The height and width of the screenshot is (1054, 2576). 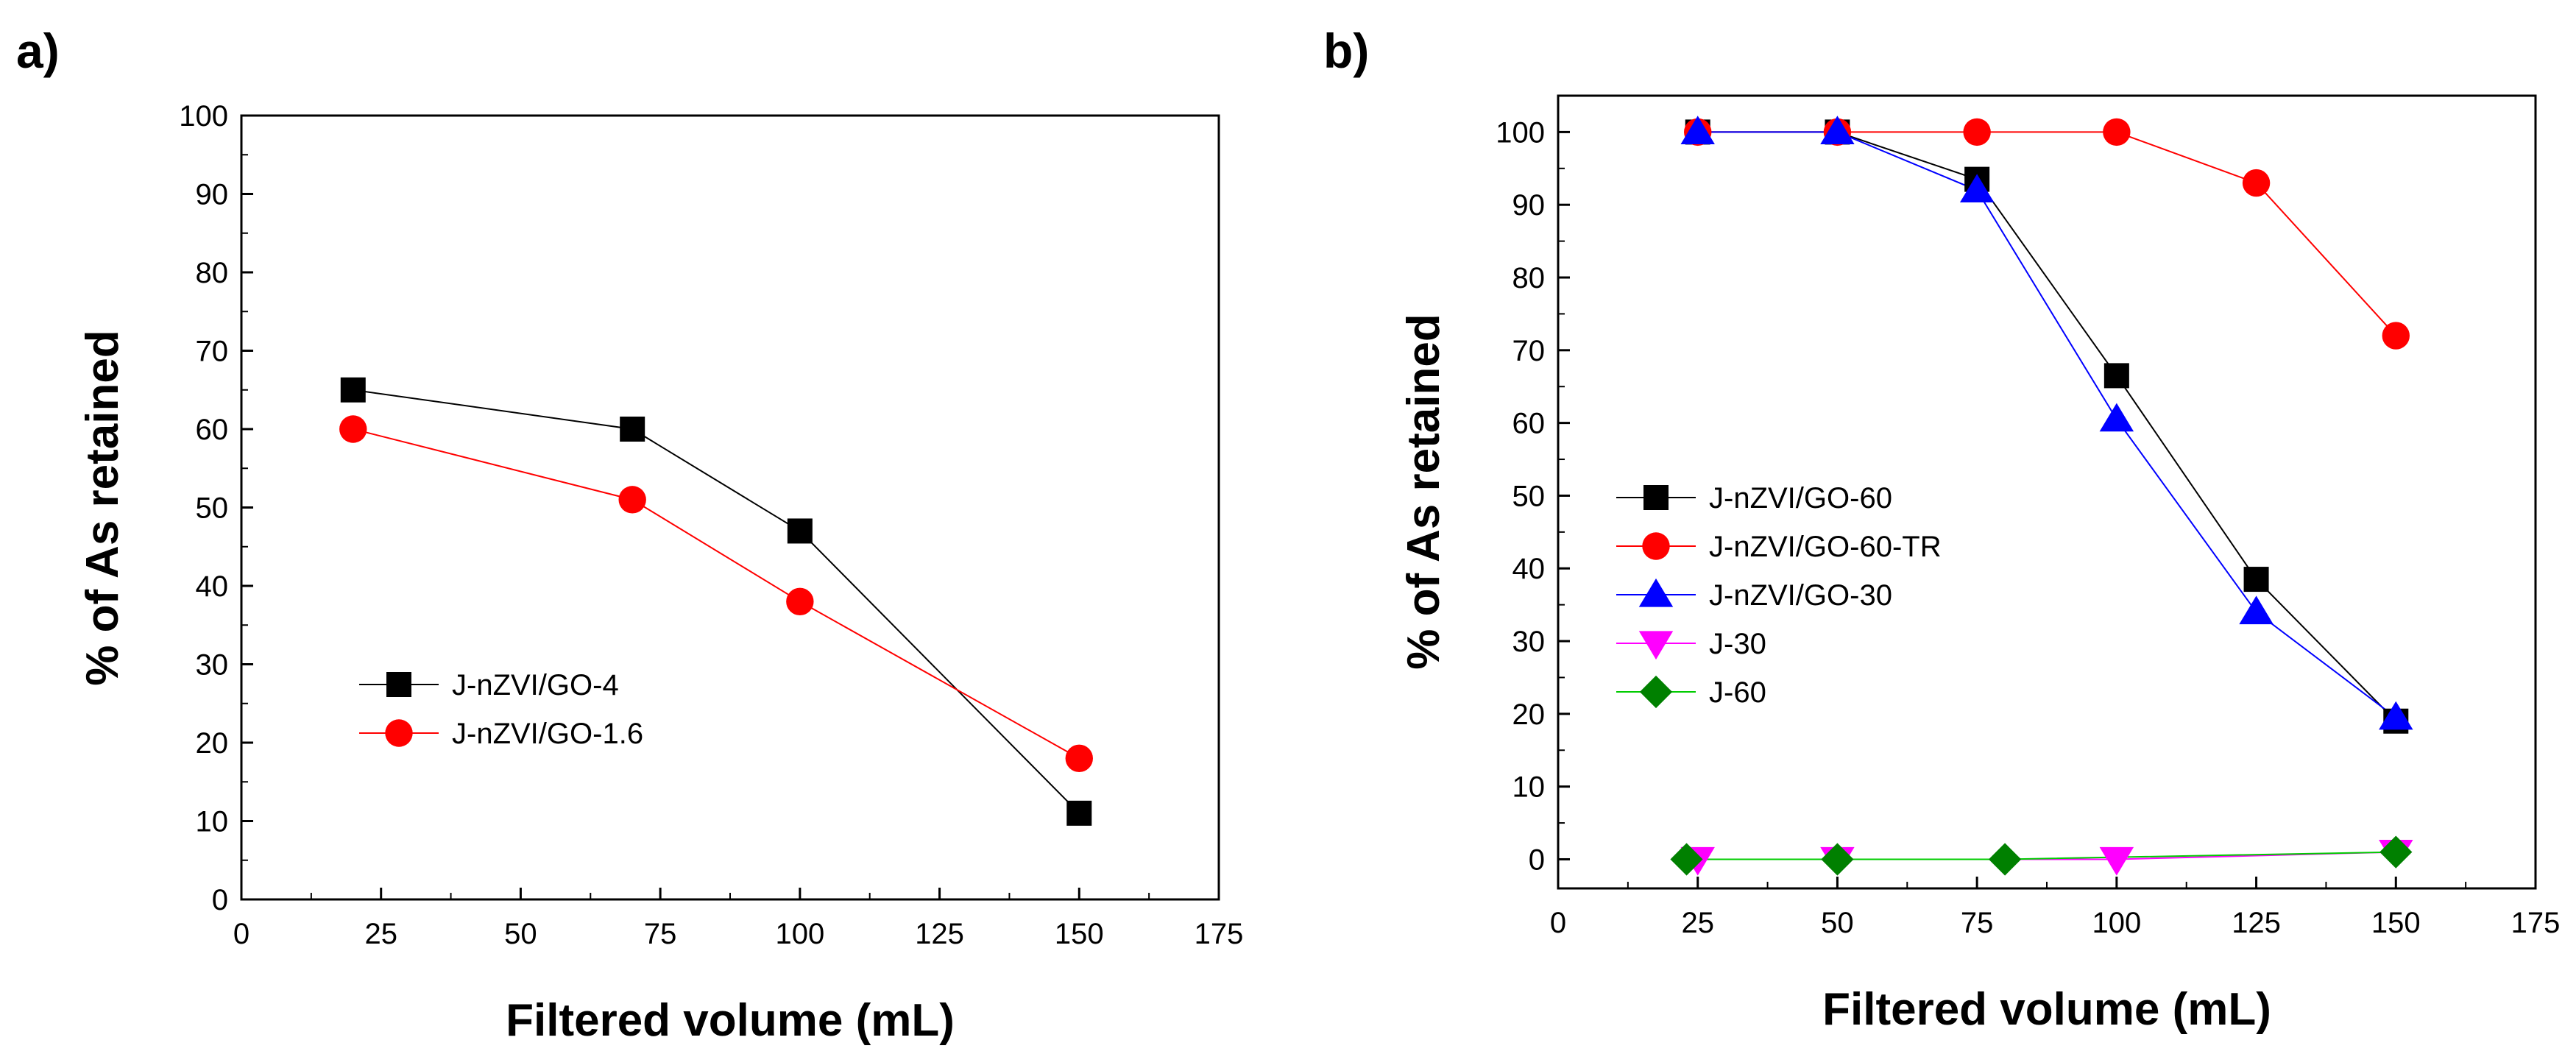 What do you see at coordinates (730, 1020) in the screenshot?
I see `x-axis-title-a: Filtered volume (mL)` at bounding box center [730, 1020].